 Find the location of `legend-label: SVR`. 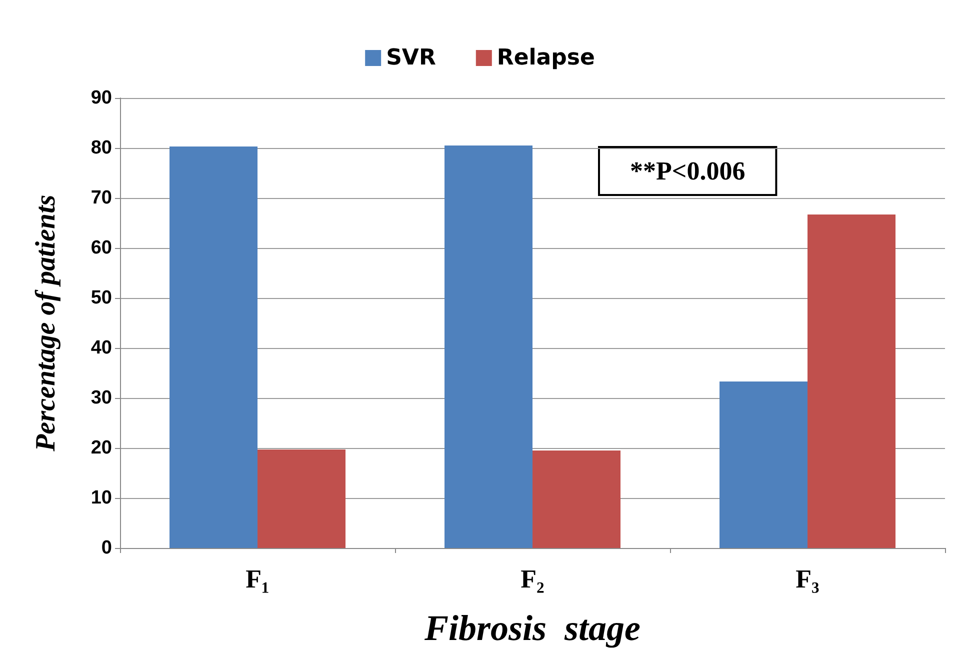

legend-label: SVR is located at coordinates (411, 58).